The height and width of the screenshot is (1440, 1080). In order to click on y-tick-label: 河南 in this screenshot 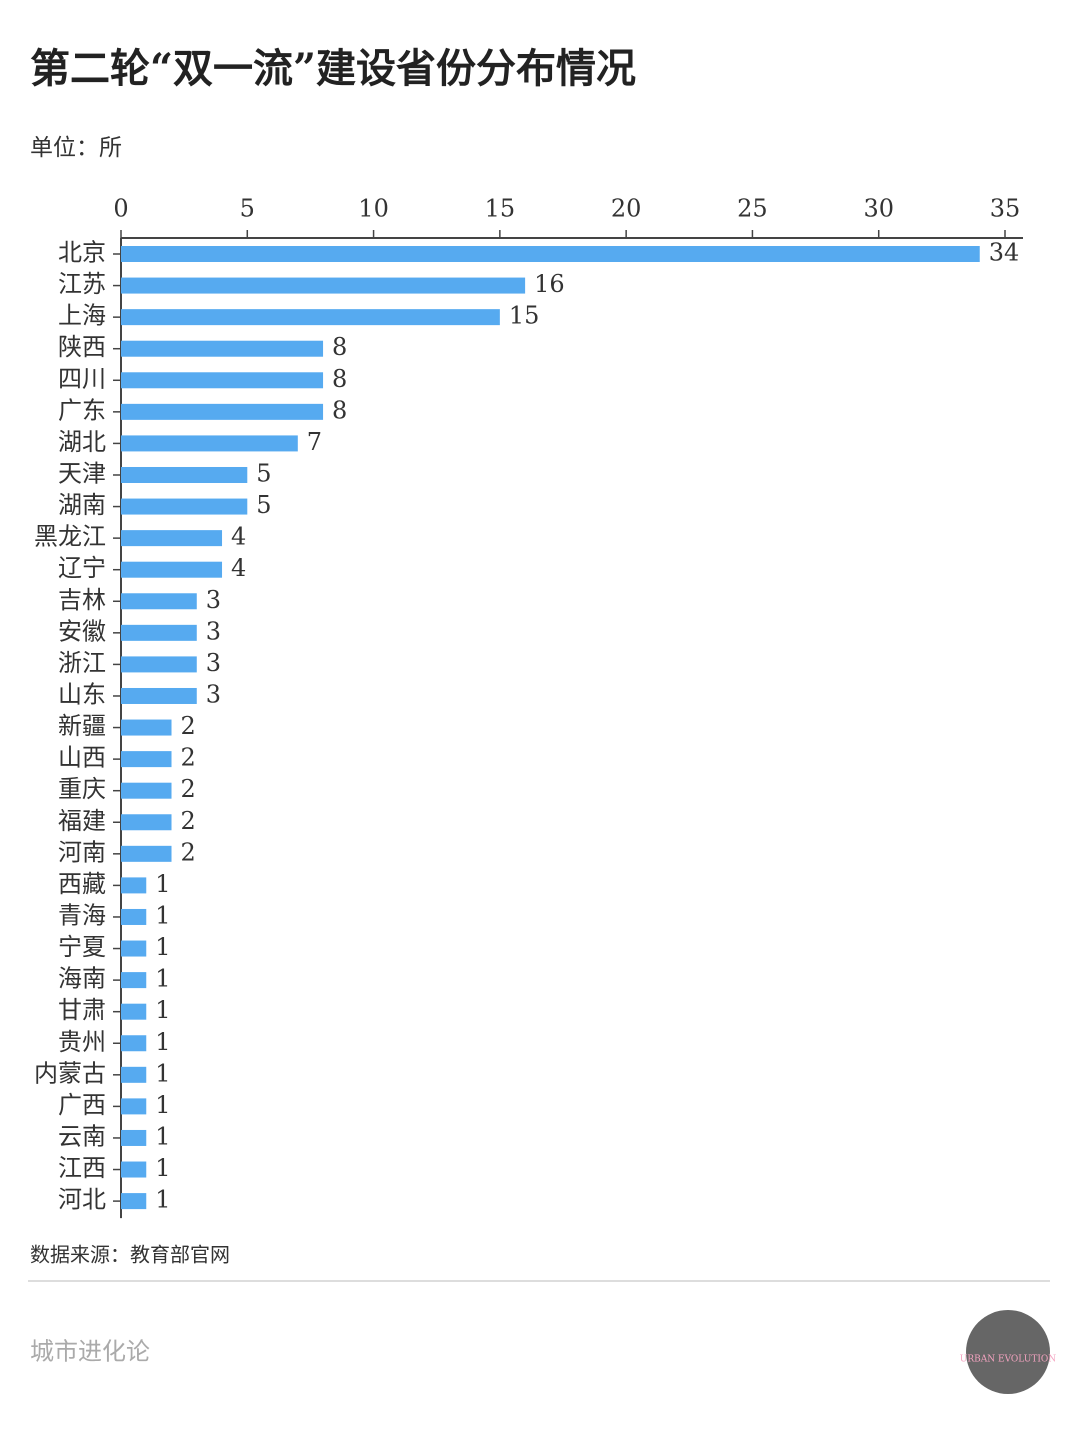, I will do `click(82, 852)`.